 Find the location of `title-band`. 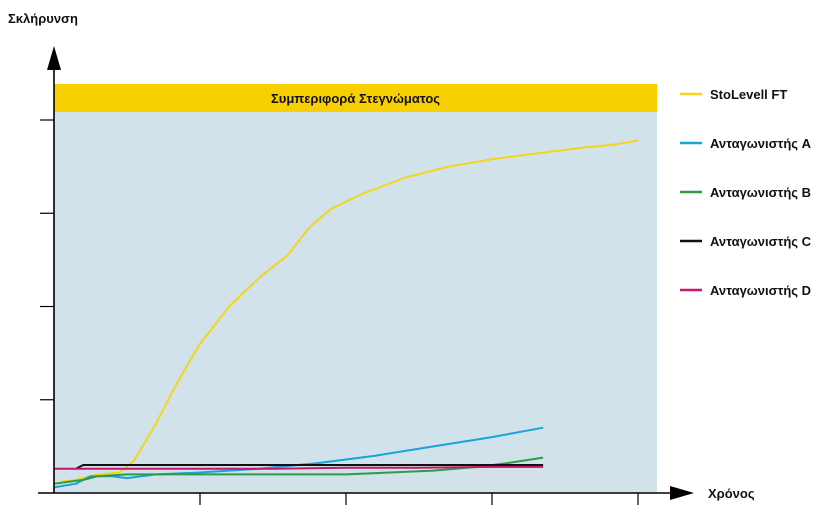

title-band is located at coordinates (355, 98).